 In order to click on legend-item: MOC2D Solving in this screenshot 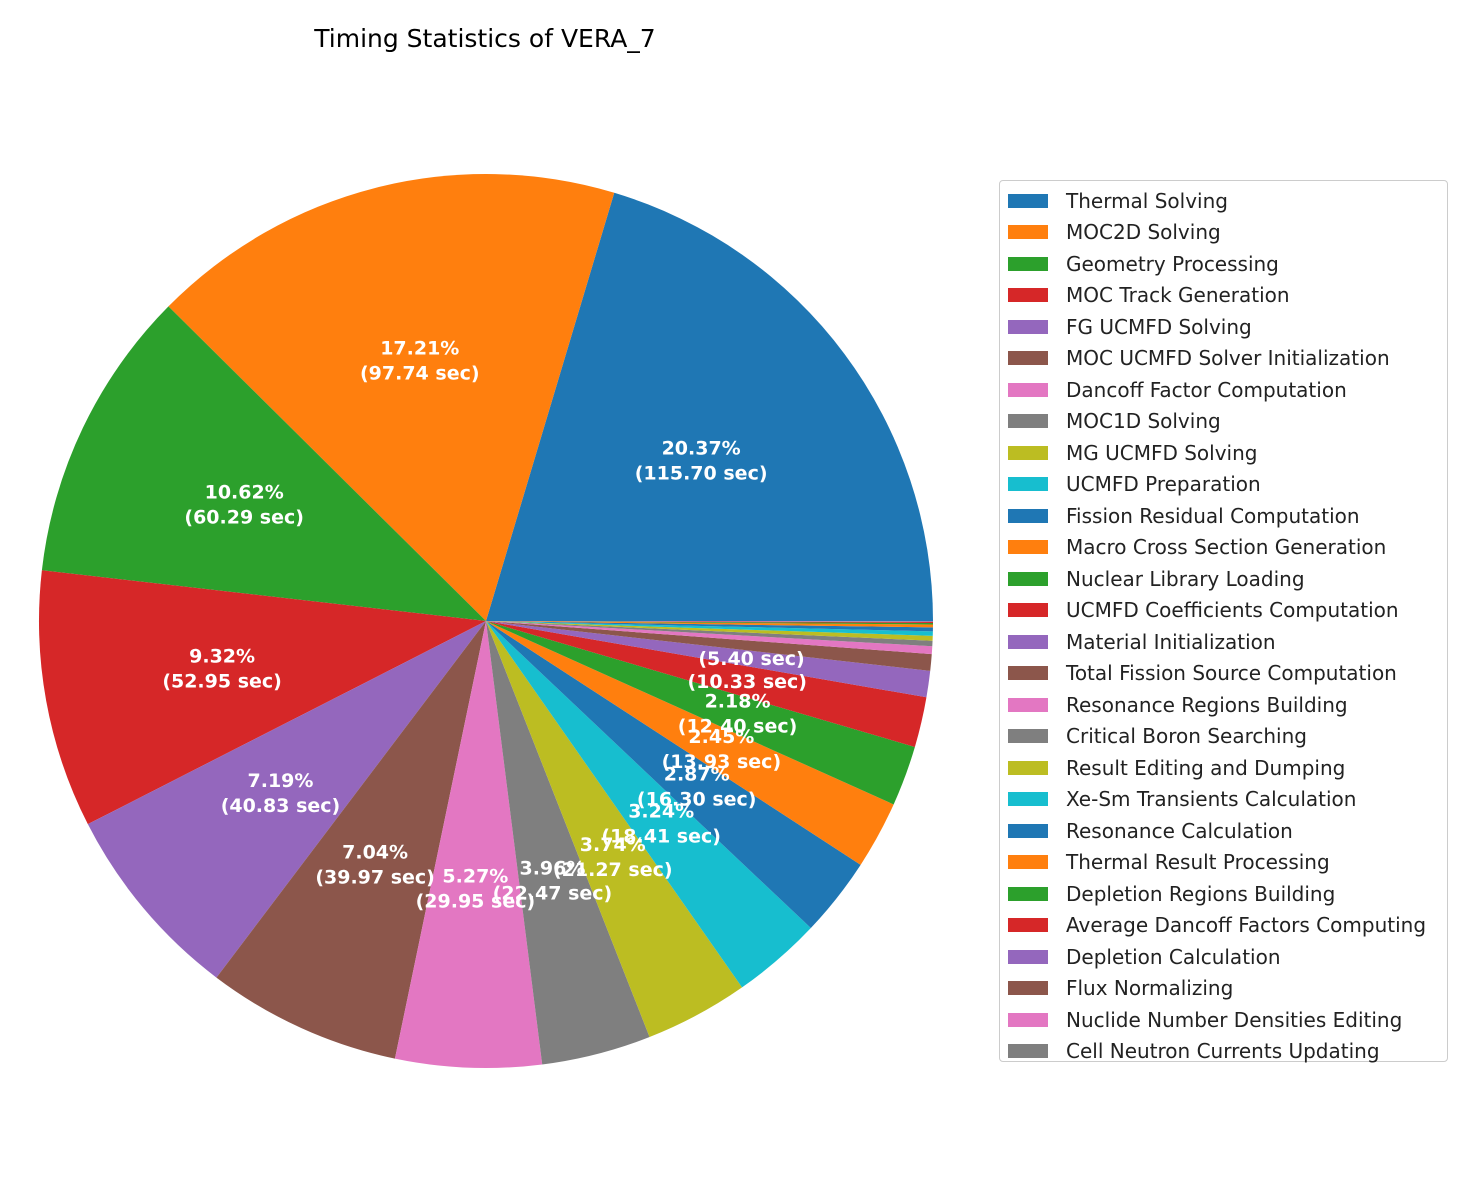, I will do `click(1227, 233)`.